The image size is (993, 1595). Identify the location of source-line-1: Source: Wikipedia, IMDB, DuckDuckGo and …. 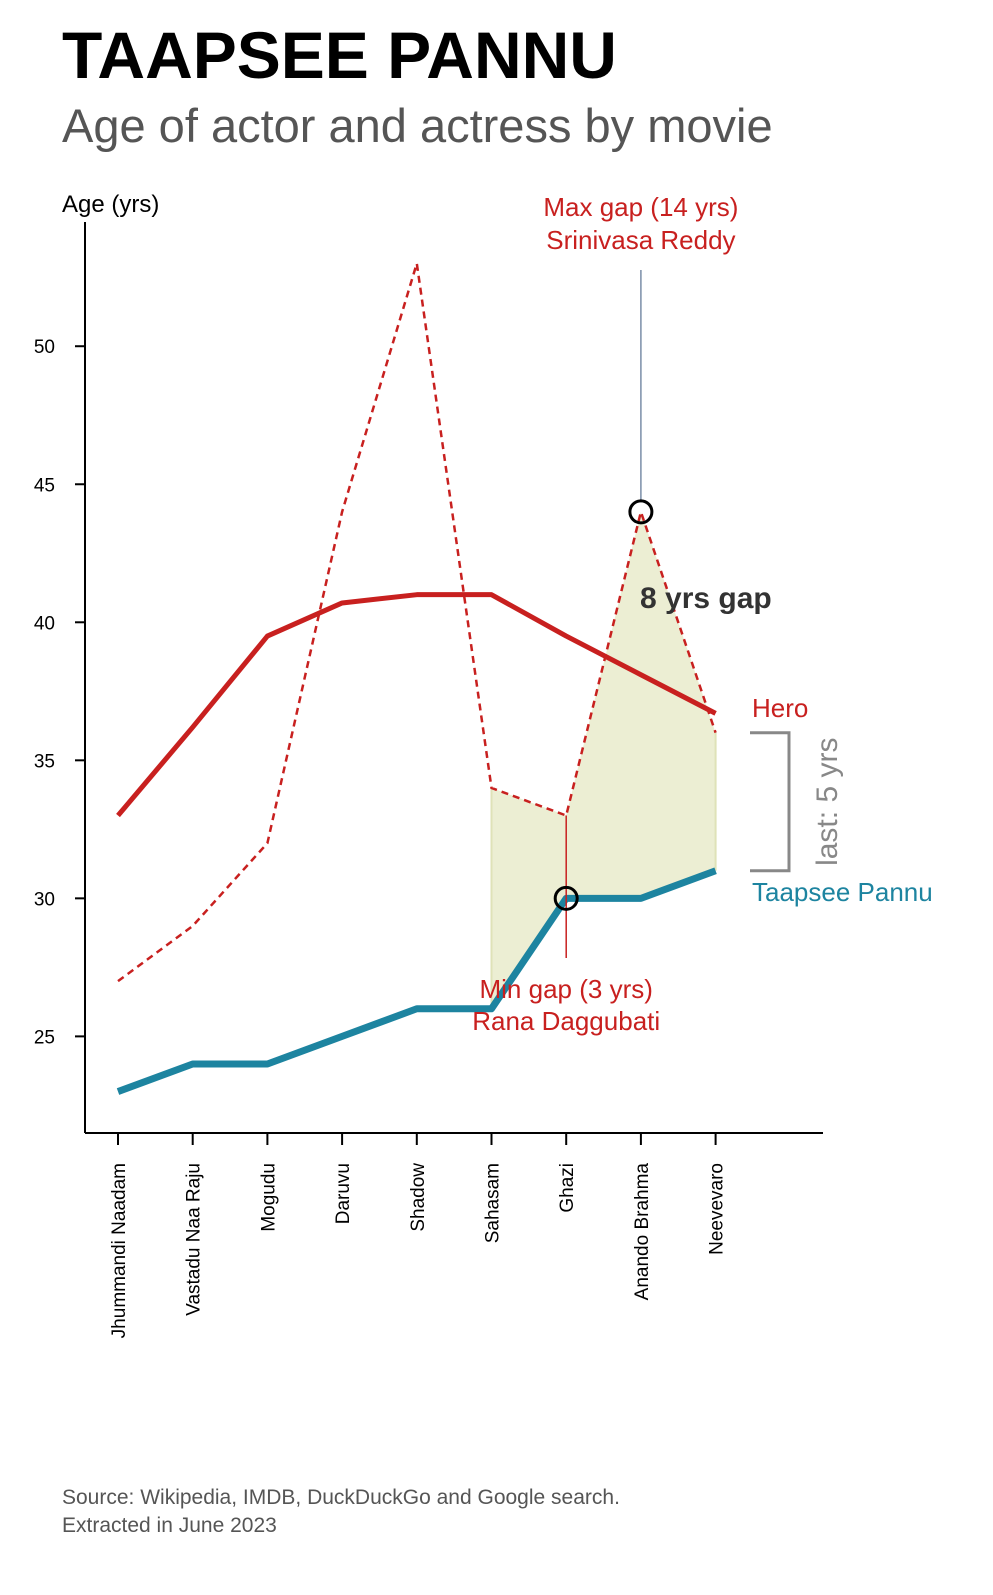
(341, 1497).